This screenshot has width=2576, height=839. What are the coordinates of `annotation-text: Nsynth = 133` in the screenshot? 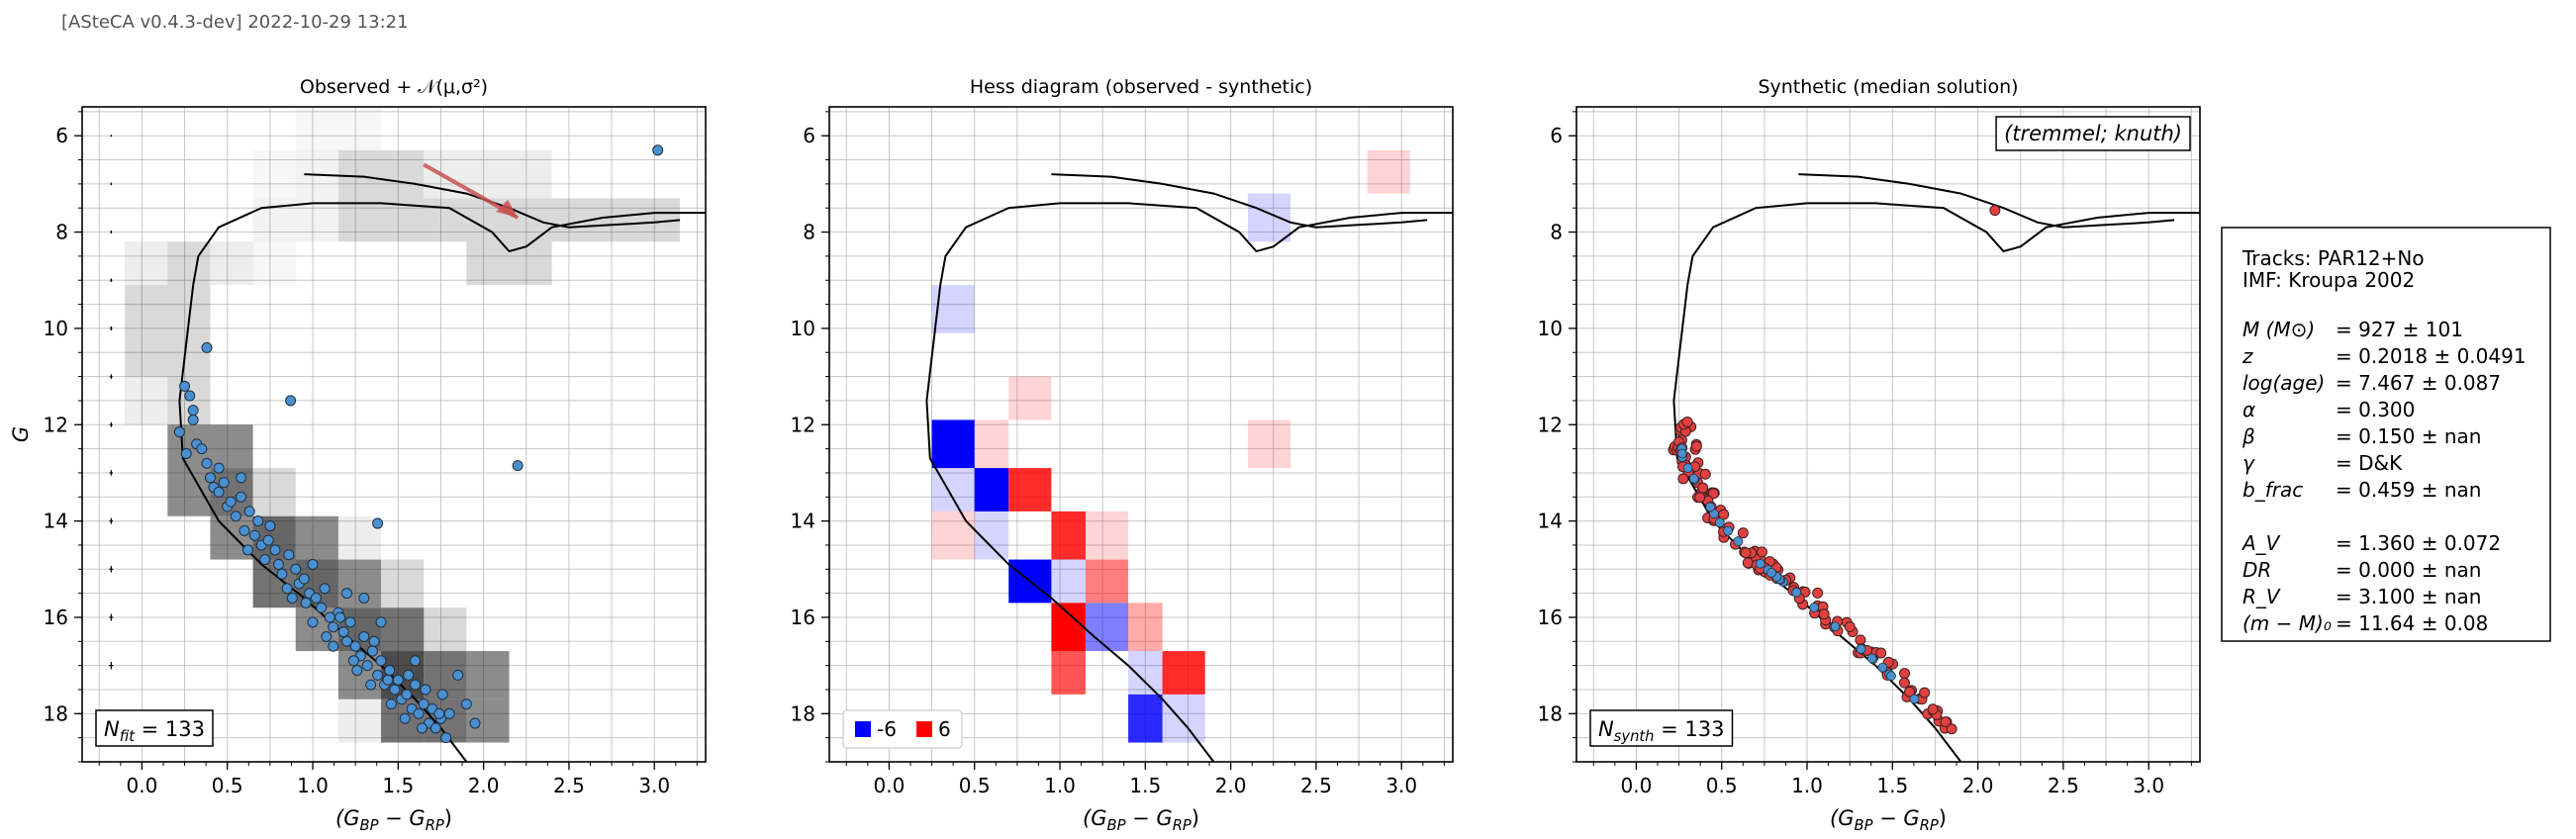 It's located at (1661, 731).